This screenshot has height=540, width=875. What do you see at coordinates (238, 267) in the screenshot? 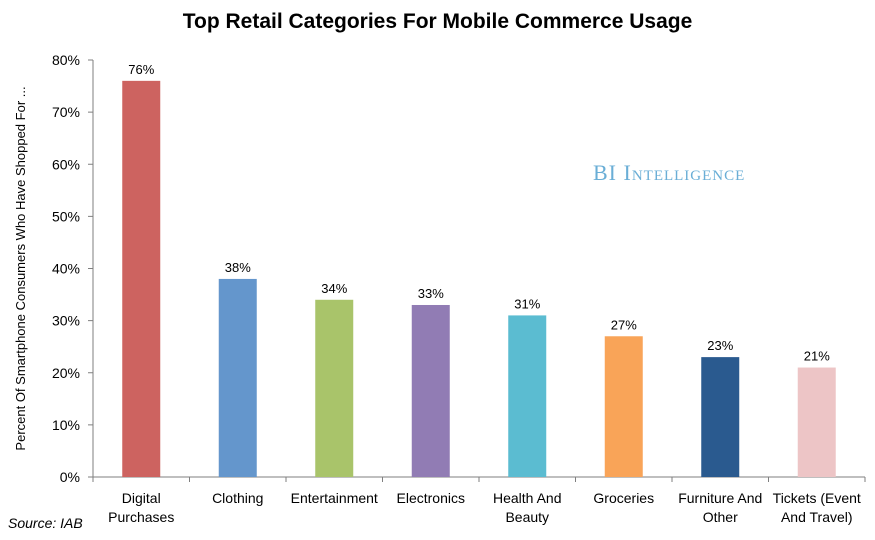
I see `data-label: 38%` at bounding box center [238, 267].